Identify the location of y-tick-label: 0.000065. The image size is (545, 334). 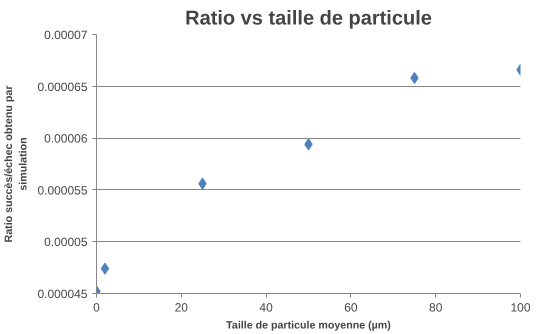
(62, 87).